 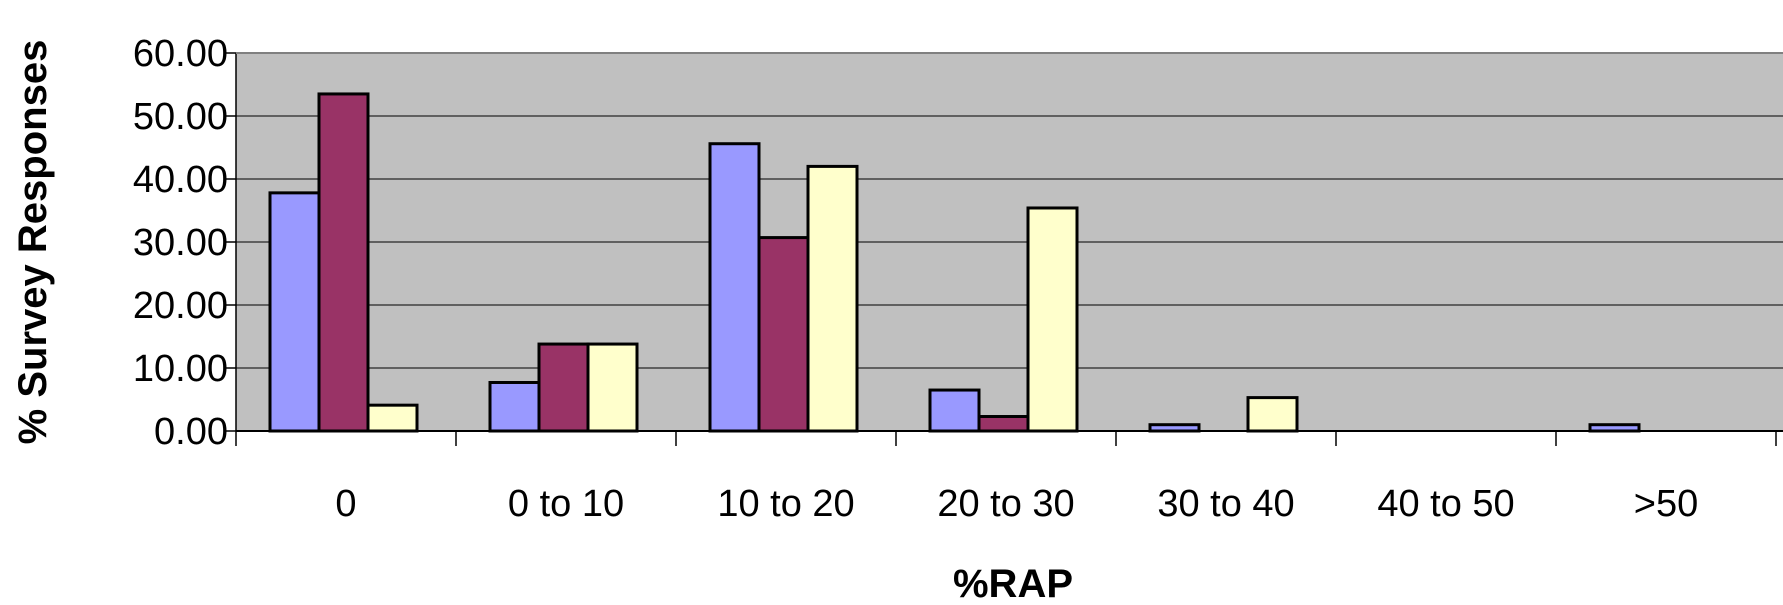 I want to click on y-axis-title: % Survey Responses, so click(x=33, y=242).